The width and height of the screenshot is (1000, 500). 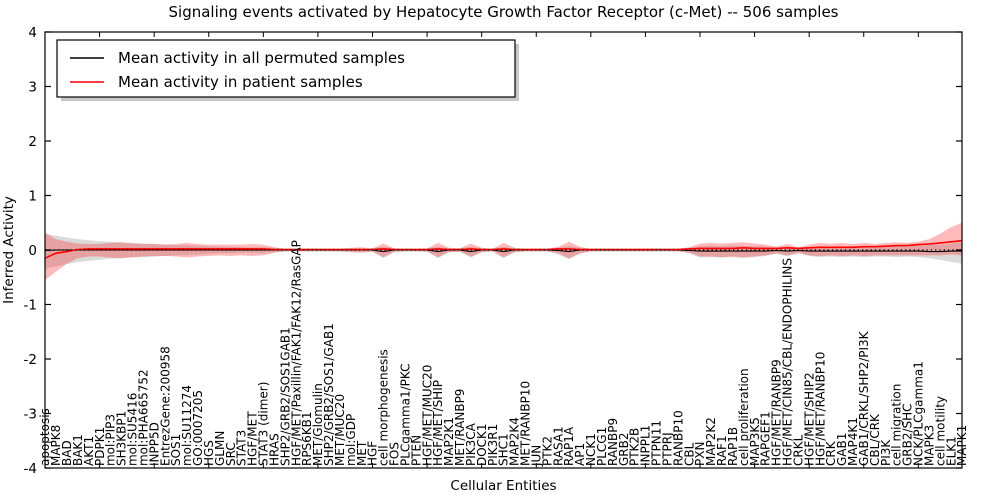 What do you see at coordinates (667, 449) in the screenshot?
I see `svg-text: PTPRJ` at bounding box center [667, 449].